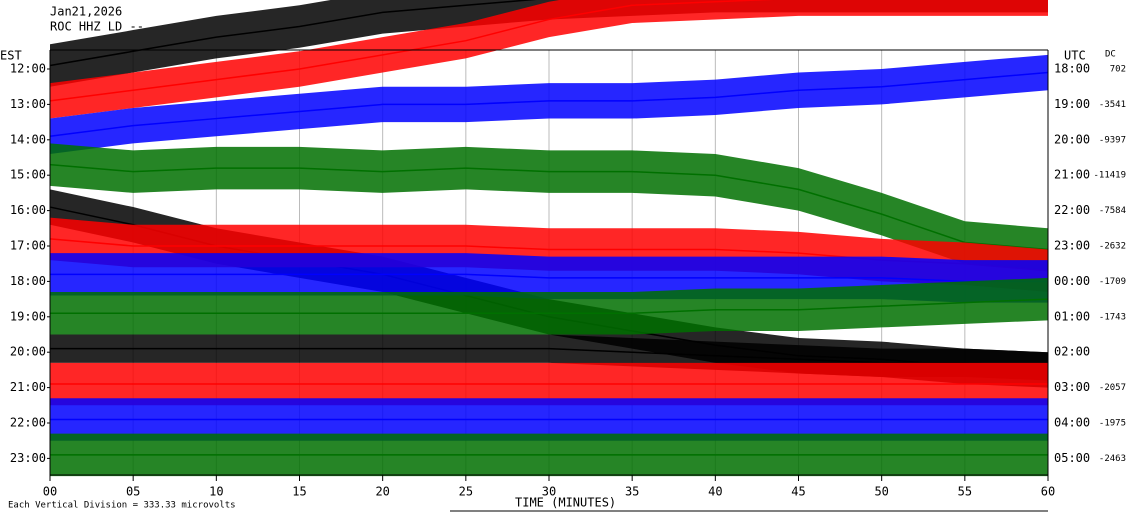 This screenshot has height=519, width=1130. I want to click on dc-value: -7584, so click(1112, 211).